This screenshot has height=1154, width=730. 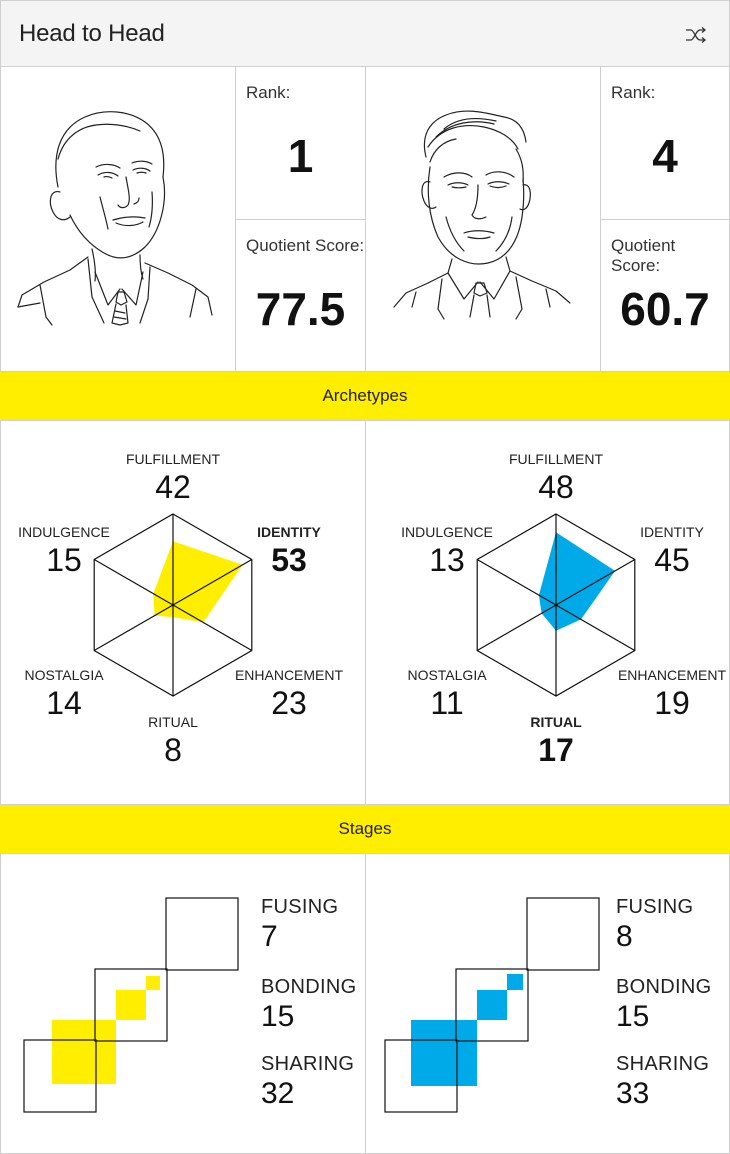 I want to click on right-radar-value-identity: 45, so click(x=672, y=560).